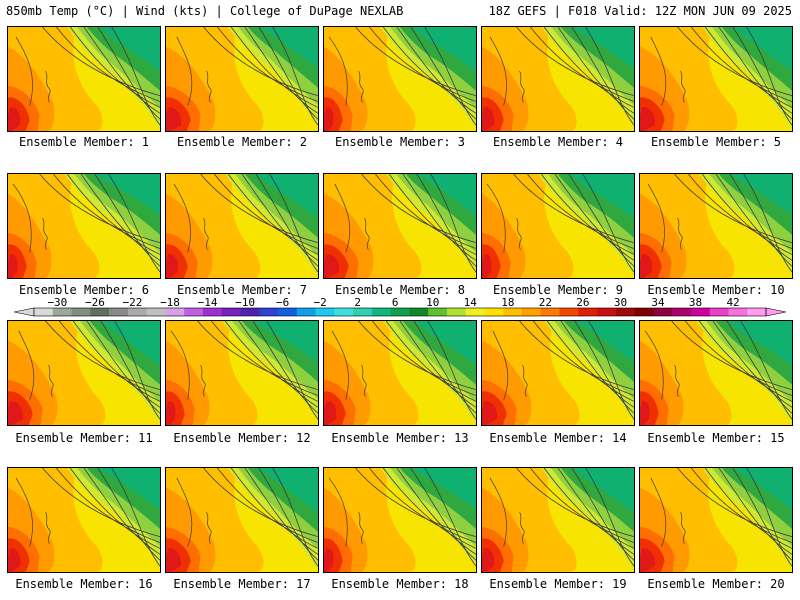 The image size is (800, 600). I want to click on colorbar-right-arrow, so click(776, 312).